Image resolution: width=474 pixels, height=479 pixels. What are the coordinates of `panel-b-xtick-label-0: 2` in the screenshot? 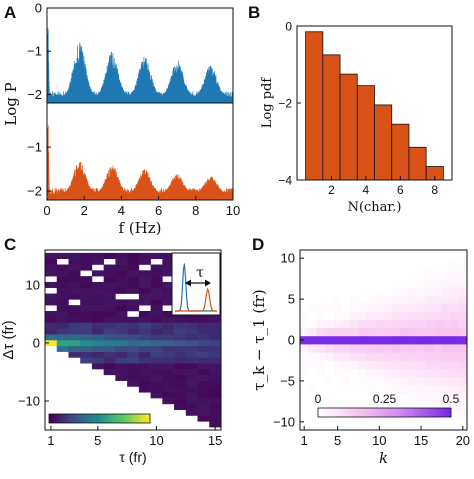 It's located at (331, 190).